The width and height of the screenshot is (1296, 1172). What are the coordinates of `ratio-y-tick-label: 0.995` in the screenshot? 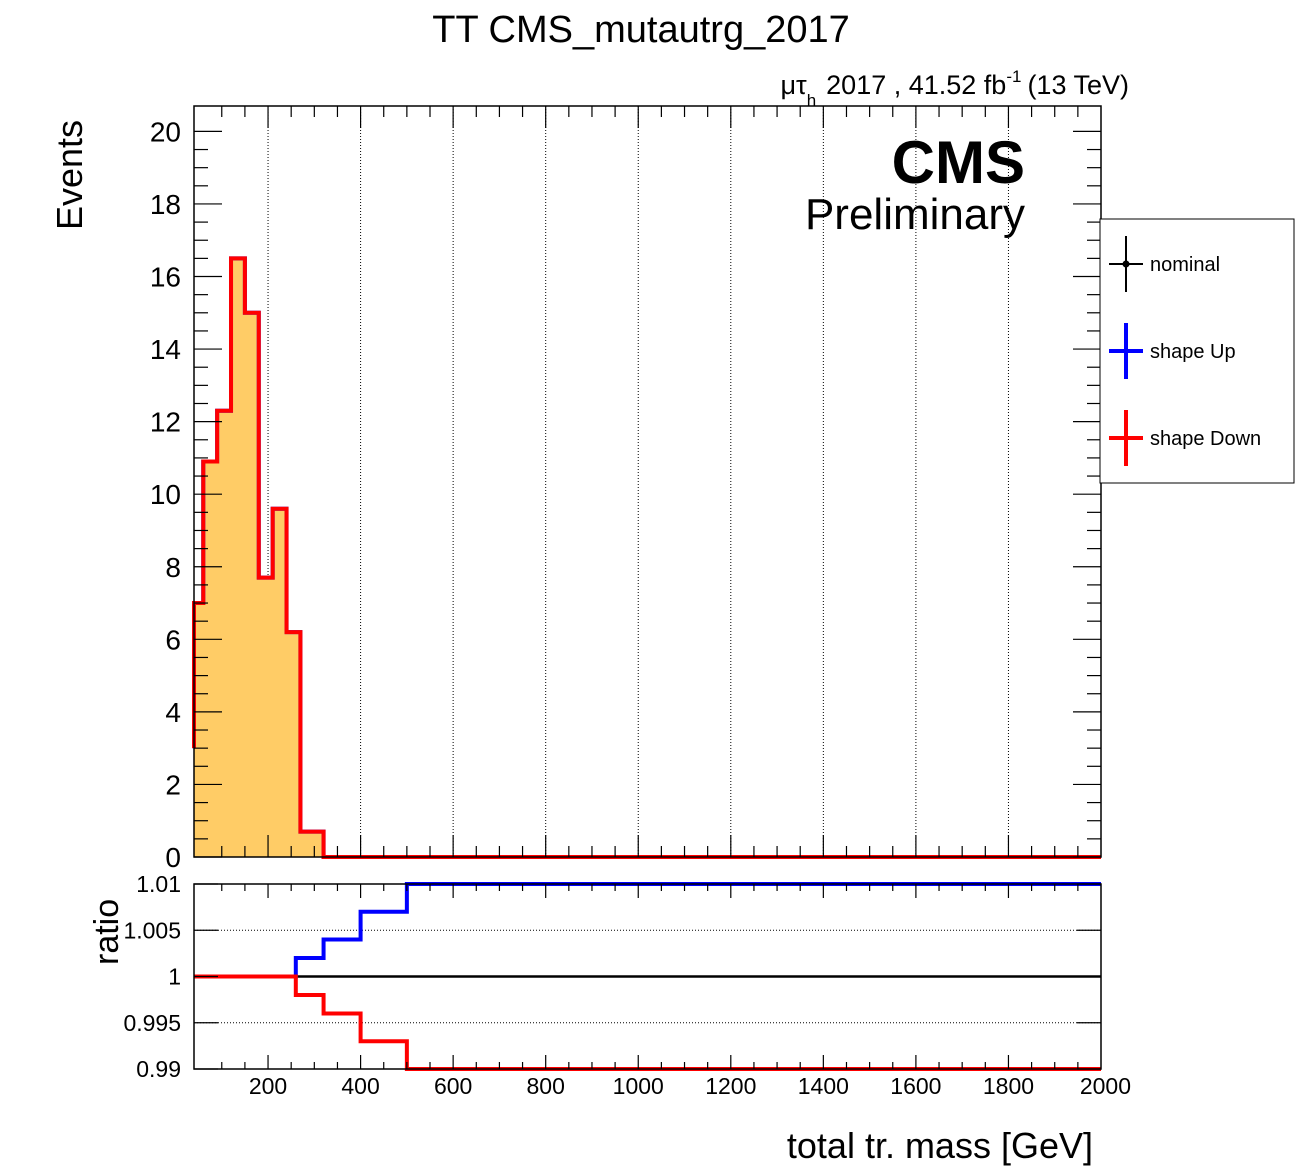 It's located at (152, 1023).